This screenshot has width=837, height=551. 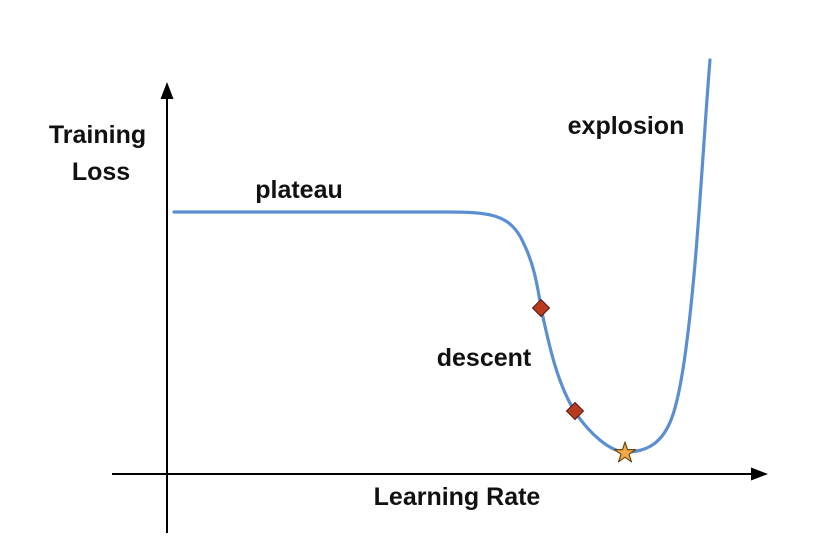 What do you see at coordinates (299, 190) in the screenshot?
I see `plateau-label: plateau` at bounding box center [299, 190].